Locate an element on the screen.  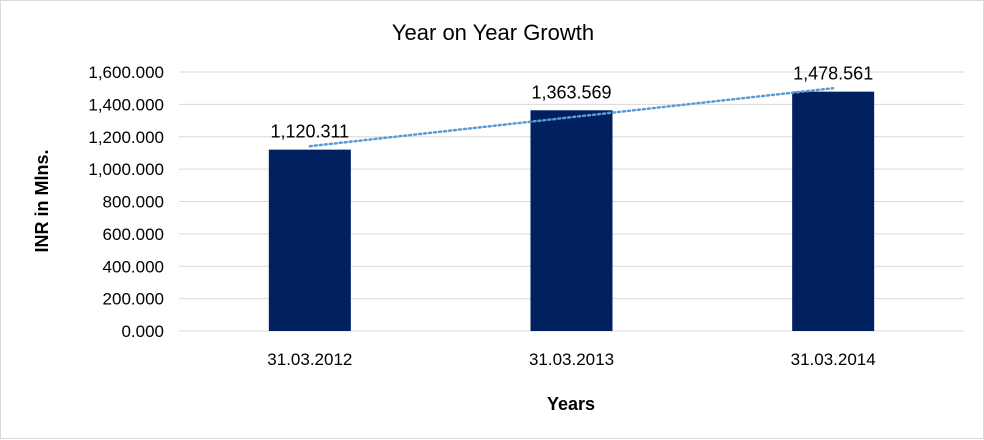
y-tick-label: 800.000 is located at coordinates (133, 202).